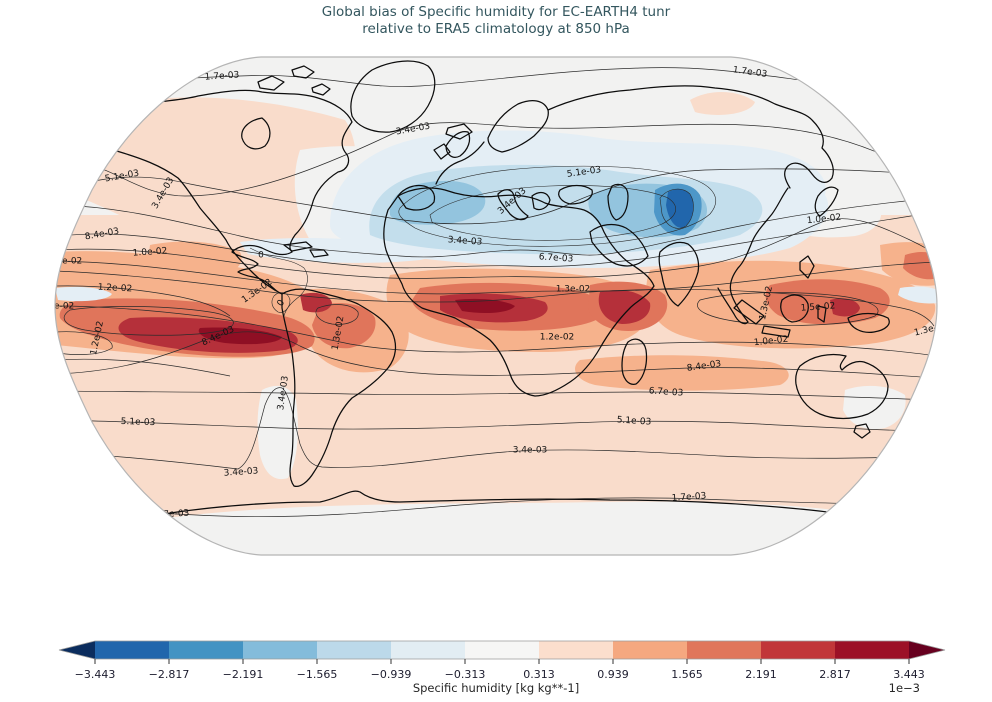 The height and width of the screenshot is (702, 992). Describe the element at coordinates (95, 674) in the screenshot. I see `colorbar-tick-label: −3.443` at that location.